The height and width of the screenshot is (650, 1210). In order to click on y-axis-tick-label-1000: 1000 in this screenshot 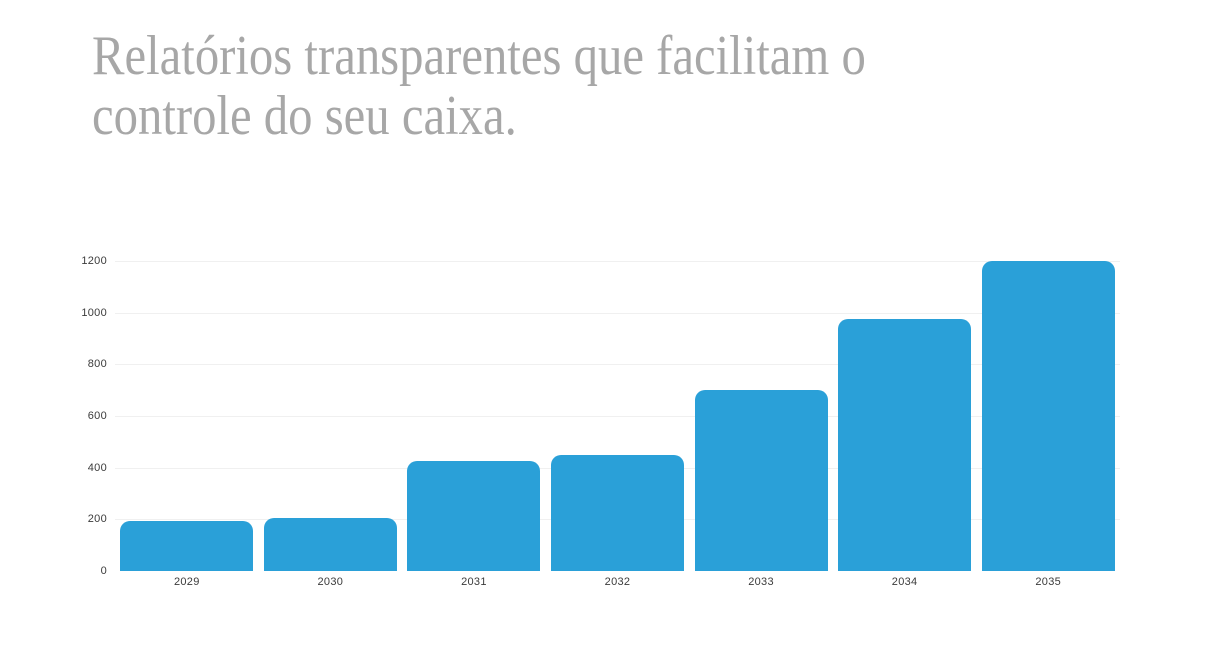, I will do `click(94, 312)`.